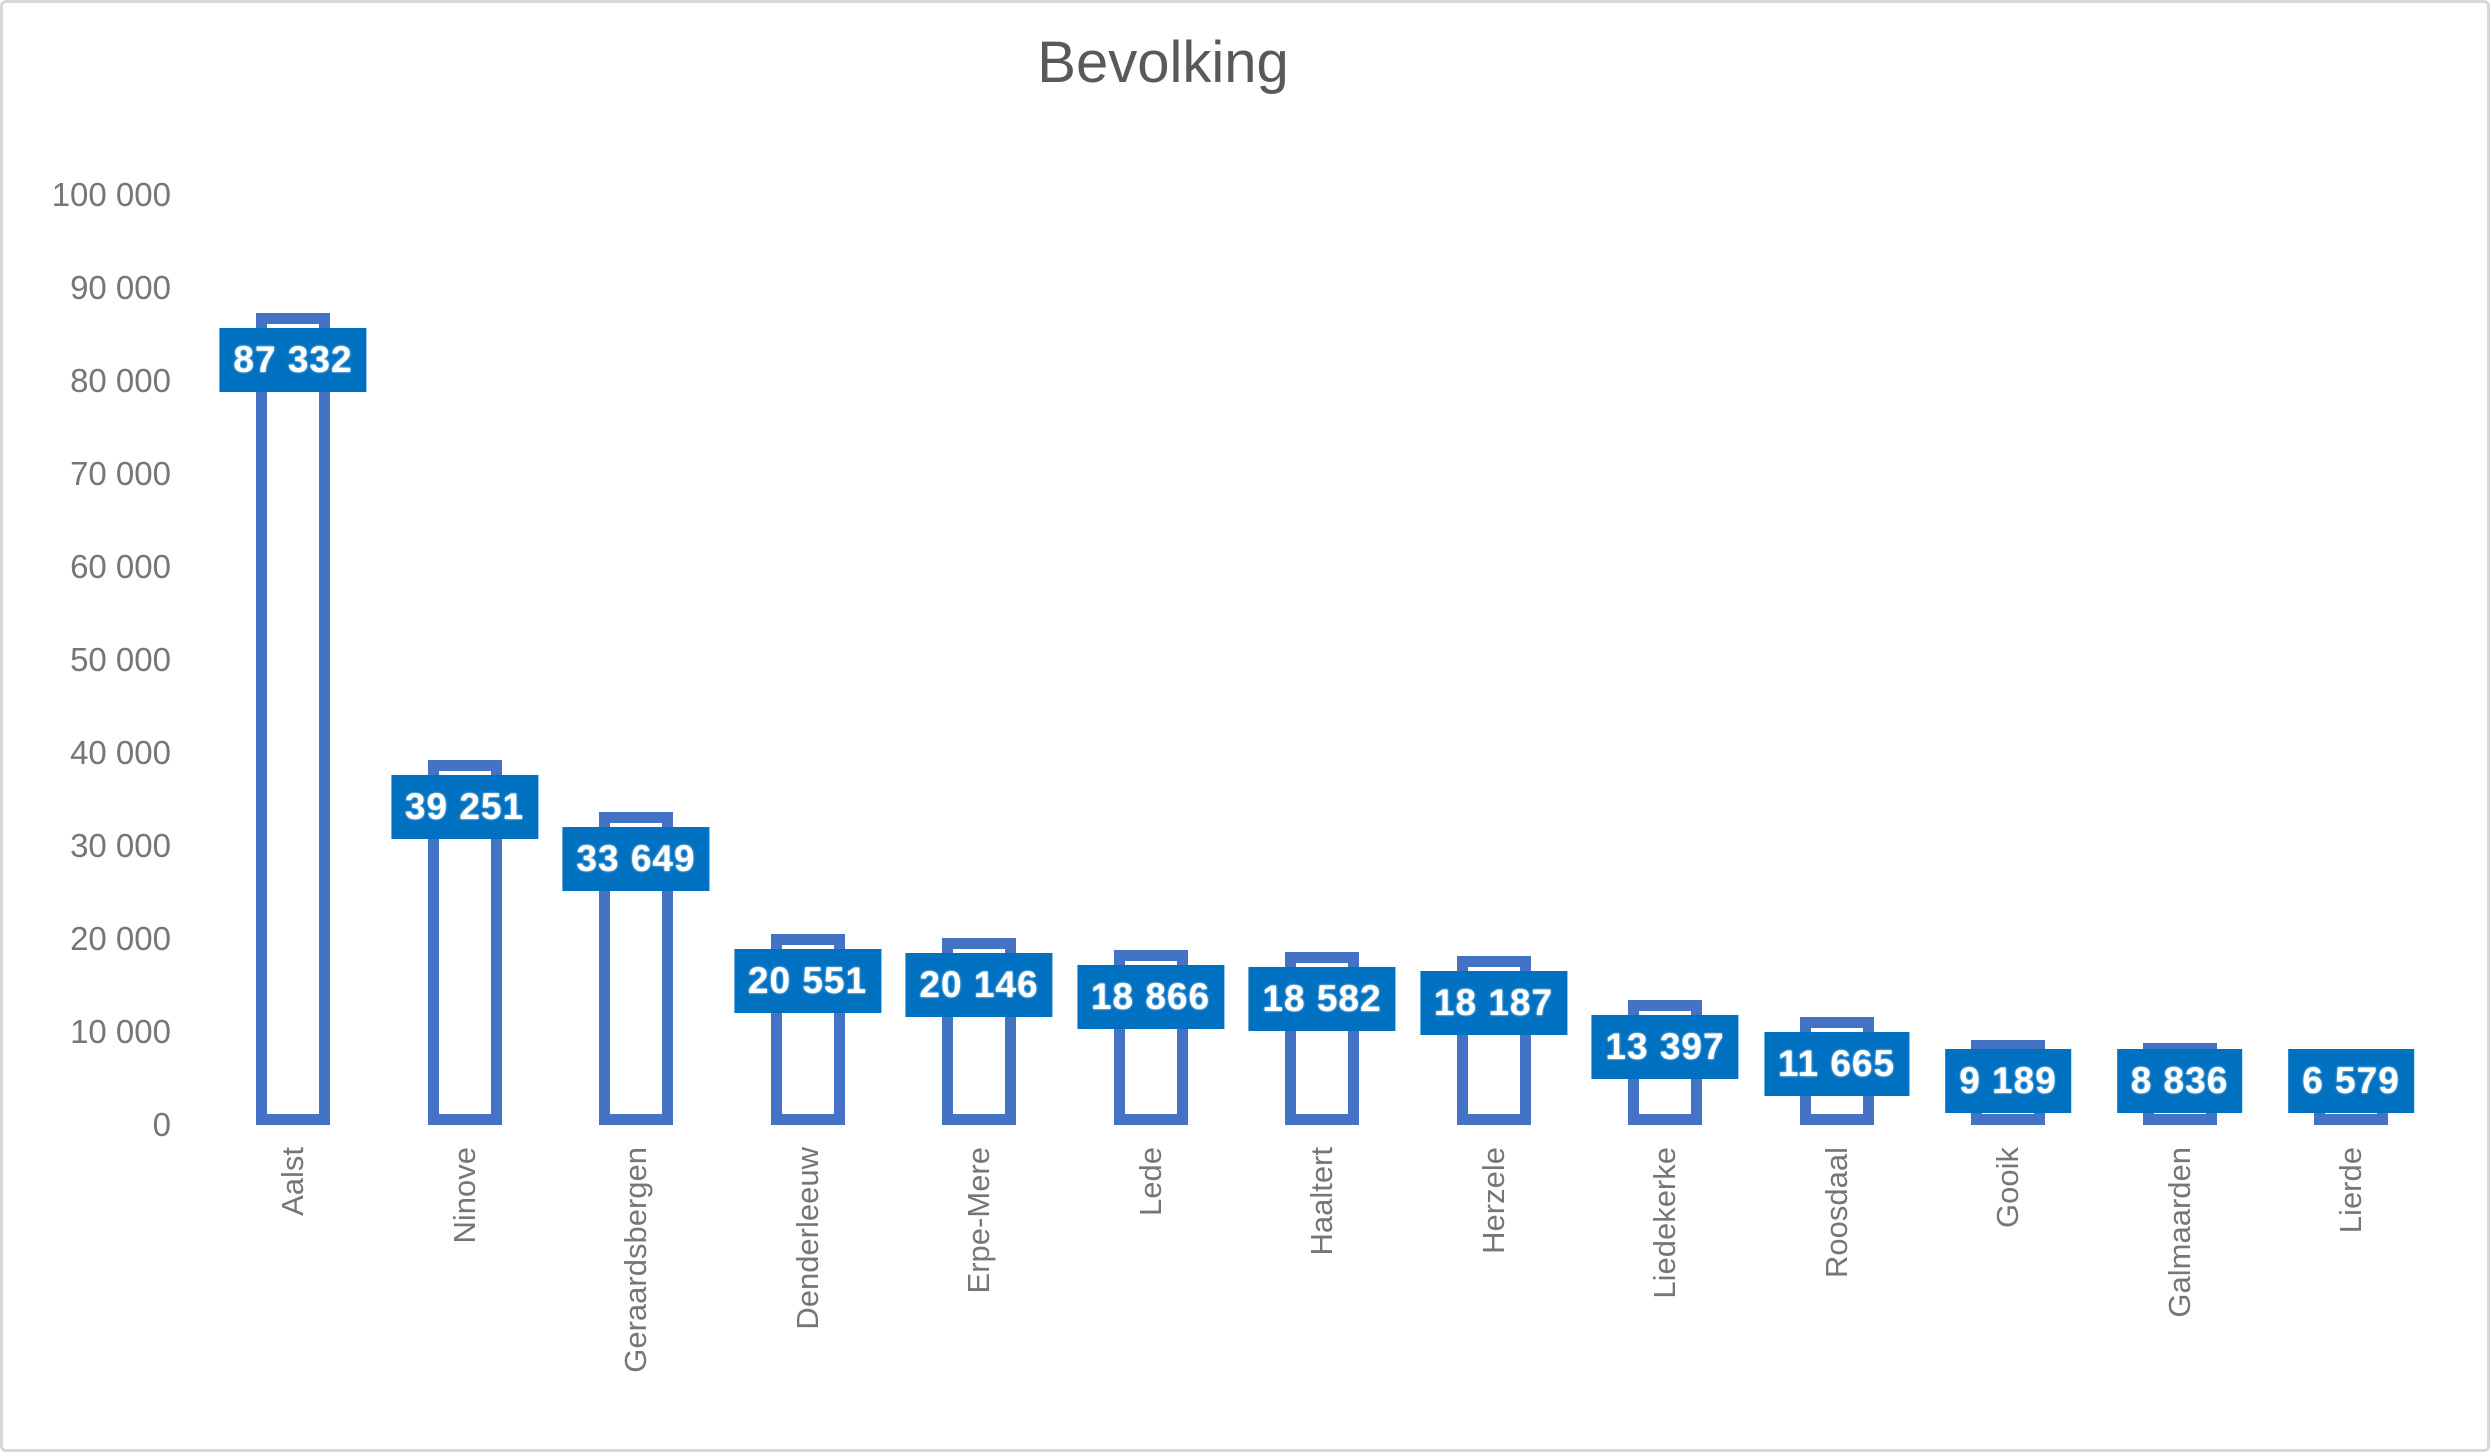 The height and width of the screenshot is (1452, 2490). What do you see at coordinates (120, 845) in the screenshot?
I see `y-axis-tick-label: 30 000` at bounding box center [120, 845].